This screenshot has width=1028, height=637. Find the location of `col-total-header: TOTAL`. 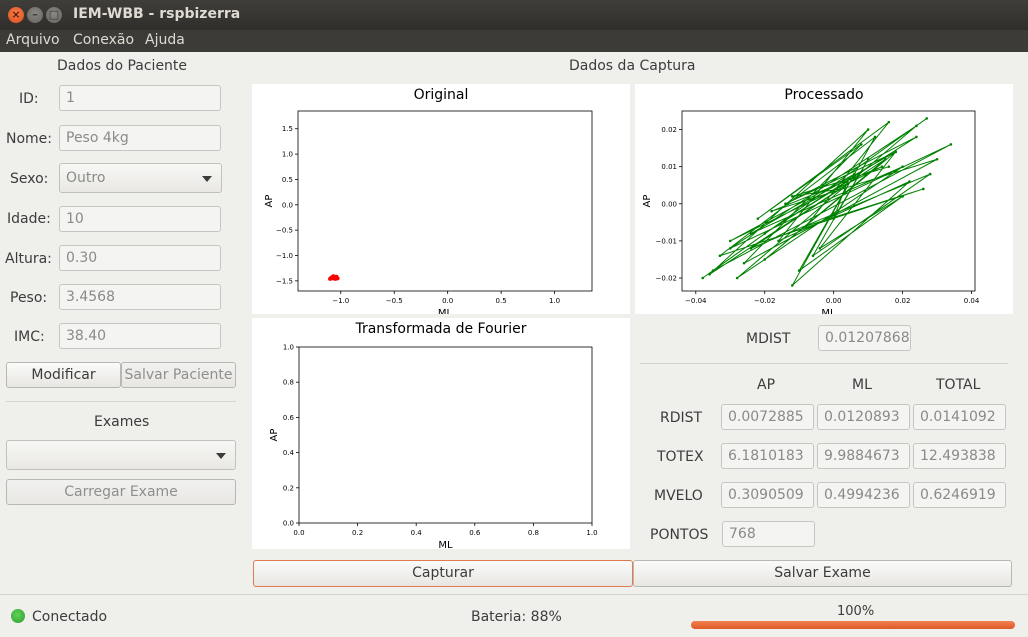

col-total-header: TOTAL is located at coordinates (958, 385).